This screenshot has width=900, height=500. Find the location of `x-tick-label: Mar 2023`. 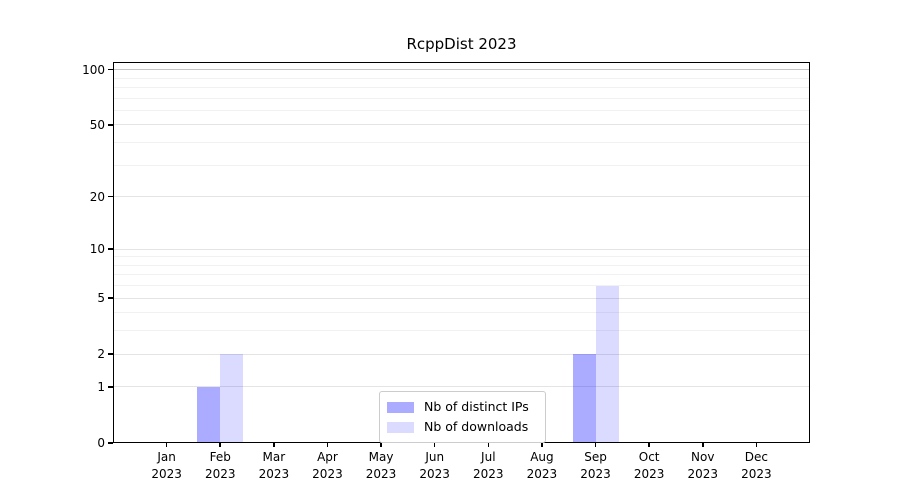

x-tick-label: Mar 2023 is located at coordinates (274, 465).